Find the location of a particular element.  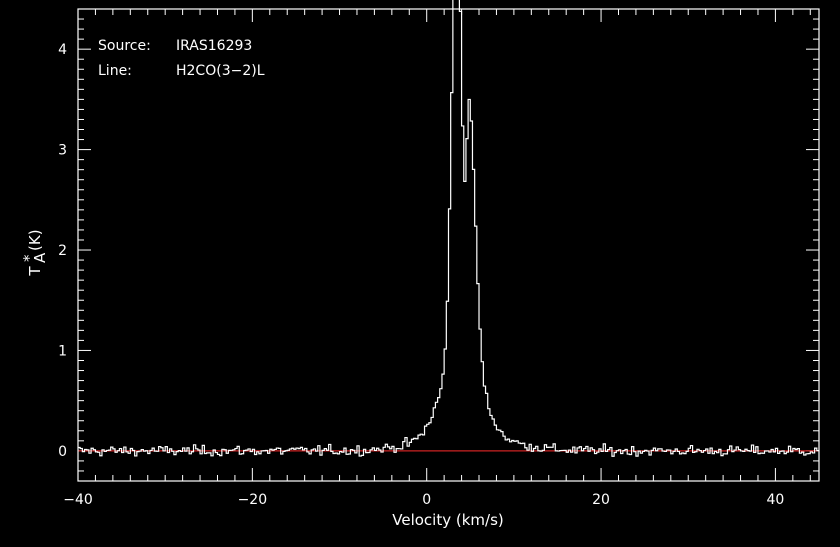

line-value: H2CO(3−2)L is located at coordinates (220, 71).